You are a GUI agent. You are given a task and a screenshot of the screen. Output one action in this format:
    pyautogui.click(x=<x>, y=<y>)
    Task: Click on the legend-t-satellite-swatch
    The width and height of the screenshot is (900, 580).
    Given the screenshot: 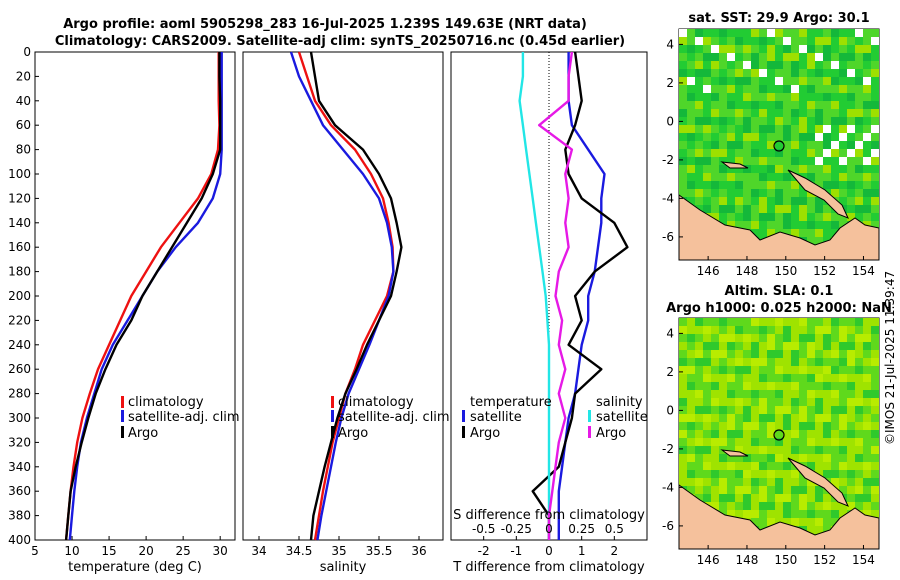 What is the action you would take?
    pyautogui.click(x=463, y=416)
    